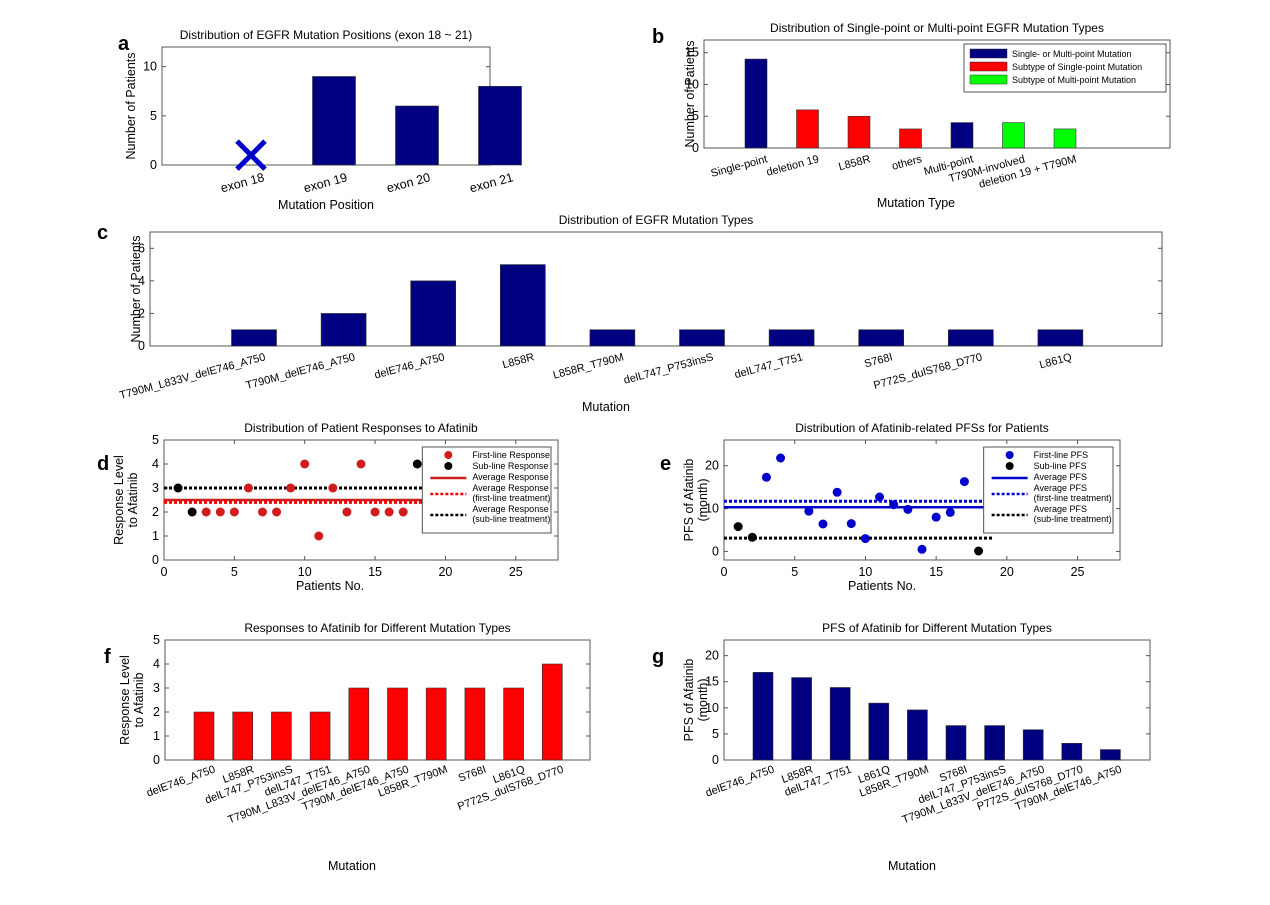  What do you see at coordinates (408, 182) in the screenshot?
I see `x-tick-label: exon 20` at bounding box center [408, 182].